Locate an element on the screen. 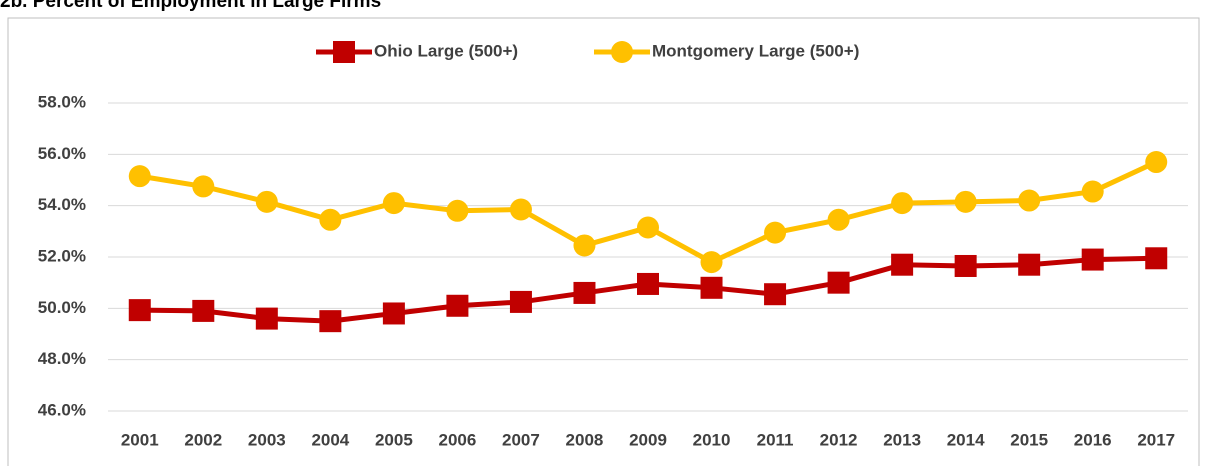 This screenshot has height=466, width=1207. y-tick-label: 48.0% is located at coordinates (62, 358).